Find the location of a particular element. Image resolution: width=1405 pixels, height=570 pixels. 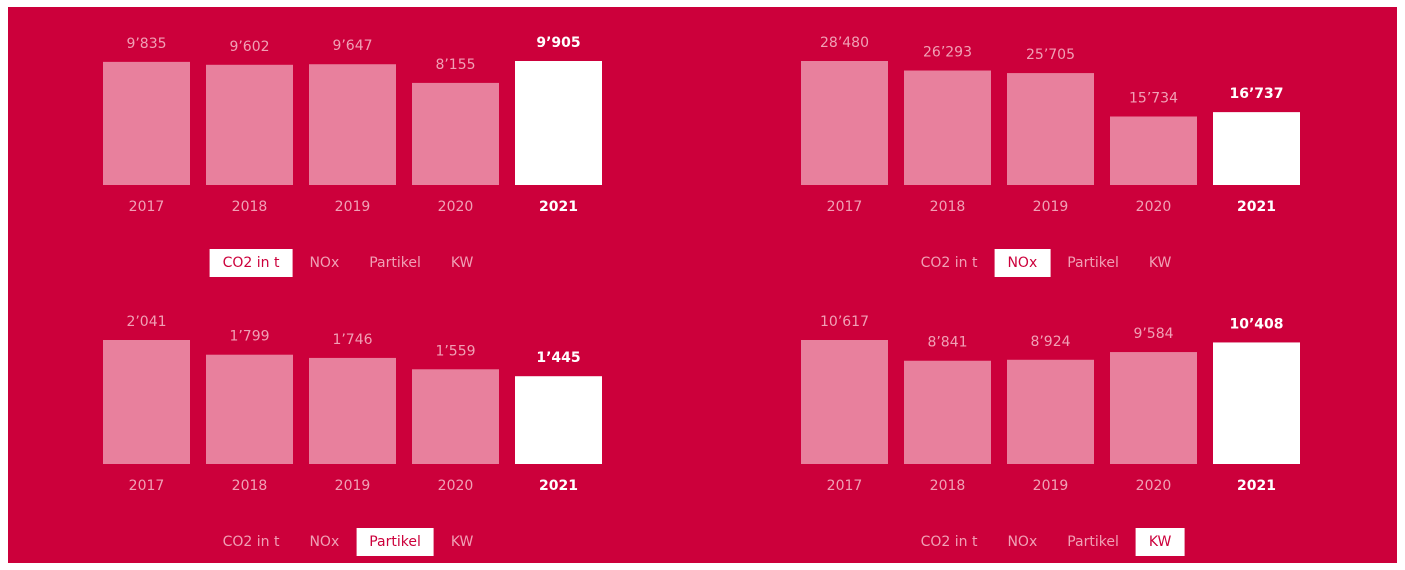

value-label: 26’293 is located at coordinates (947, 53).